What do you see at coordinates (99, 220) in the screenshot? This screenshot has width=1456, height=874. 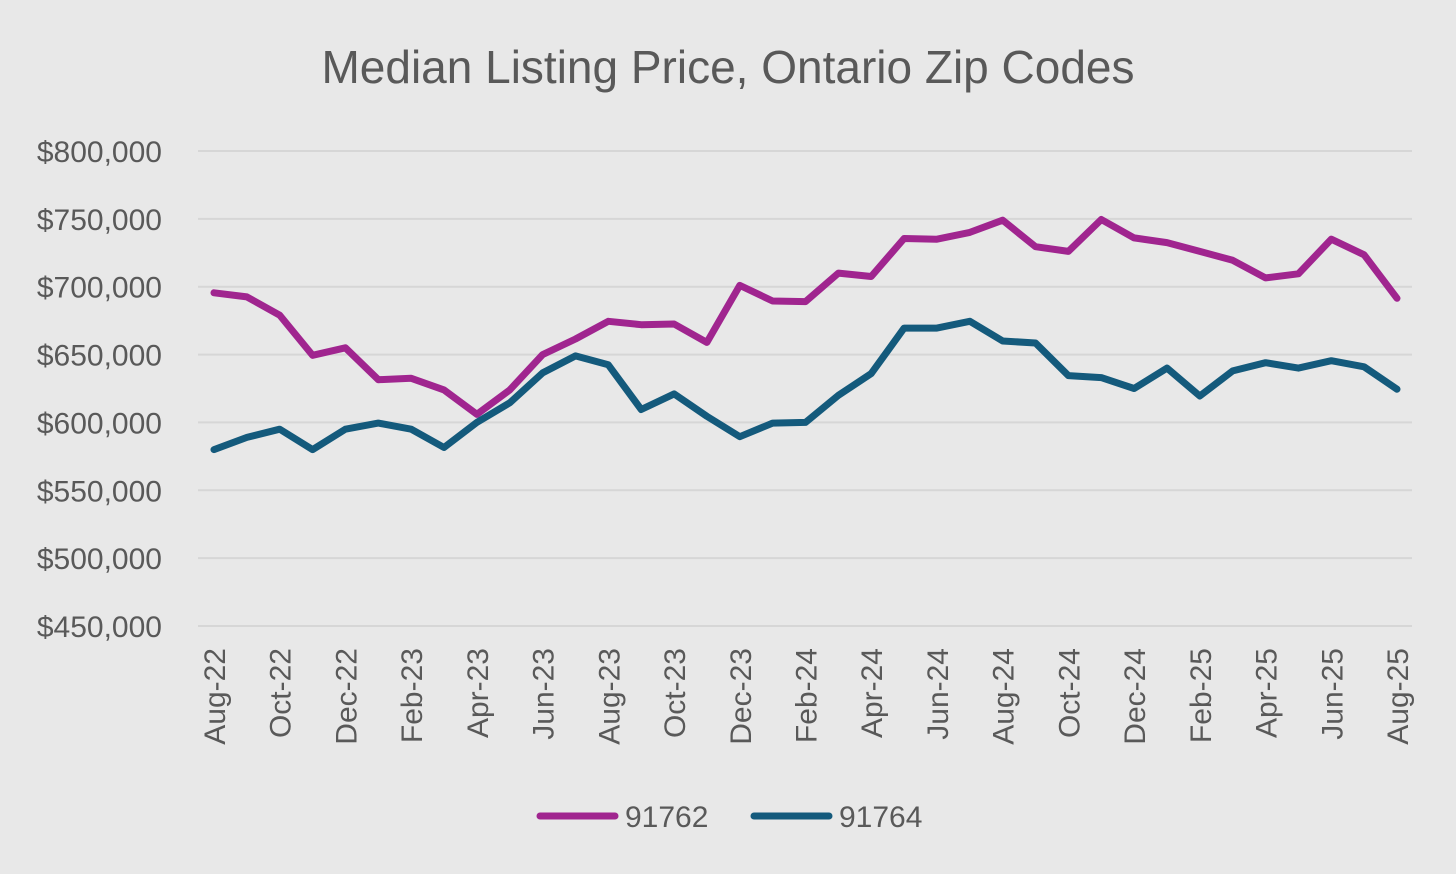 I see `y-tick-label: $750,000` at bounding box center [99, 220].